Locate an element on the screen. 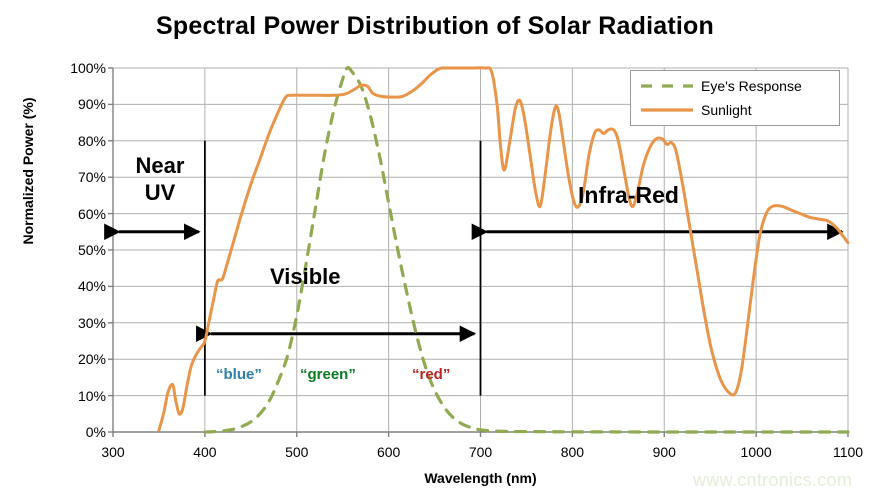  legend: Eye's Response Sunlight is located at coordinates (735, 98).